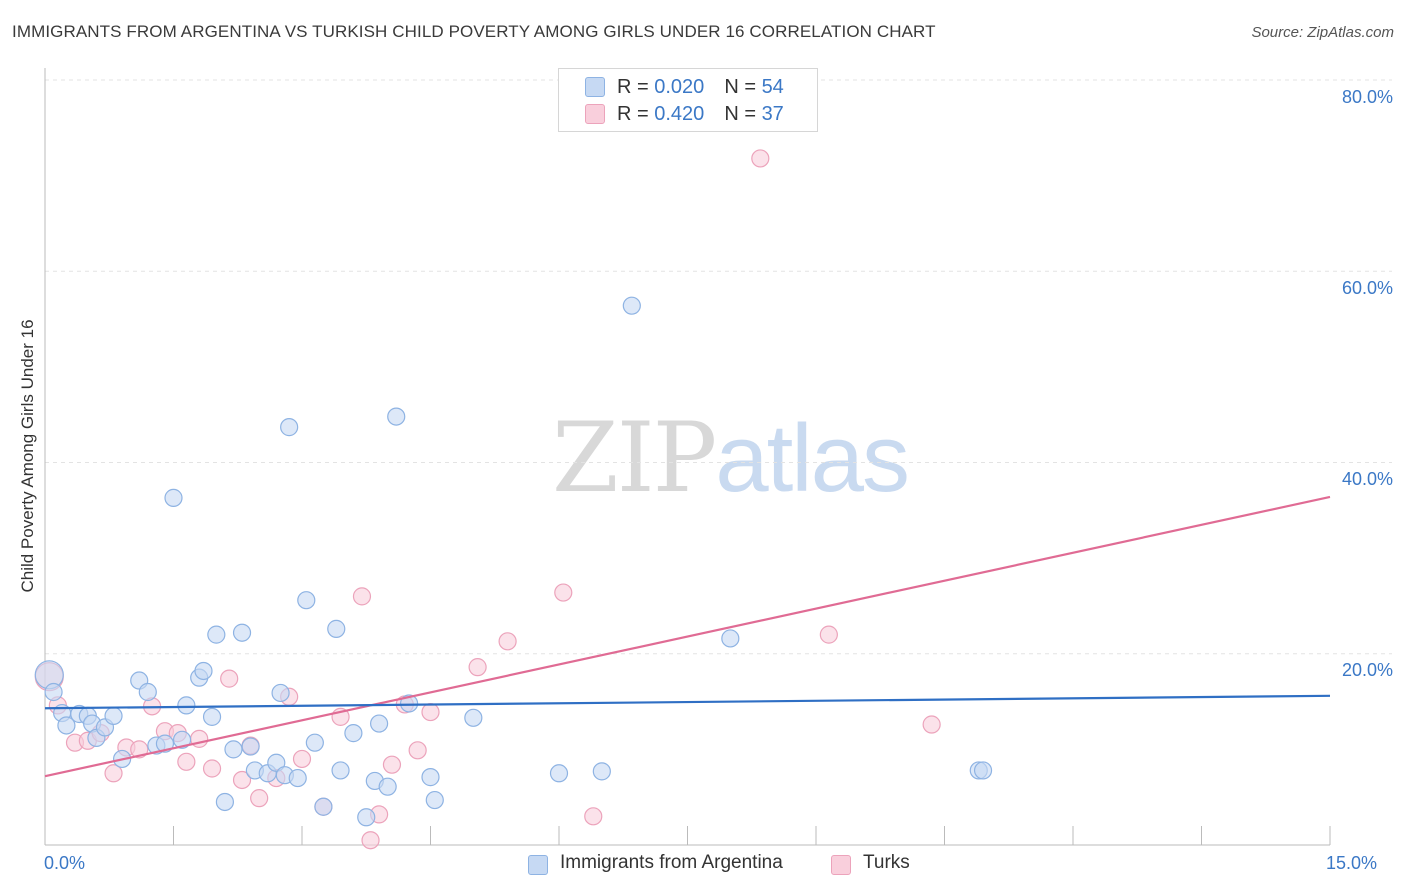 The width and height of the screenshot is (1406, 892). What do you see at coordinates (886, 862) in the screenshot?
I see `bottom-label-turks: Turks` at bounding box center [886, 862].